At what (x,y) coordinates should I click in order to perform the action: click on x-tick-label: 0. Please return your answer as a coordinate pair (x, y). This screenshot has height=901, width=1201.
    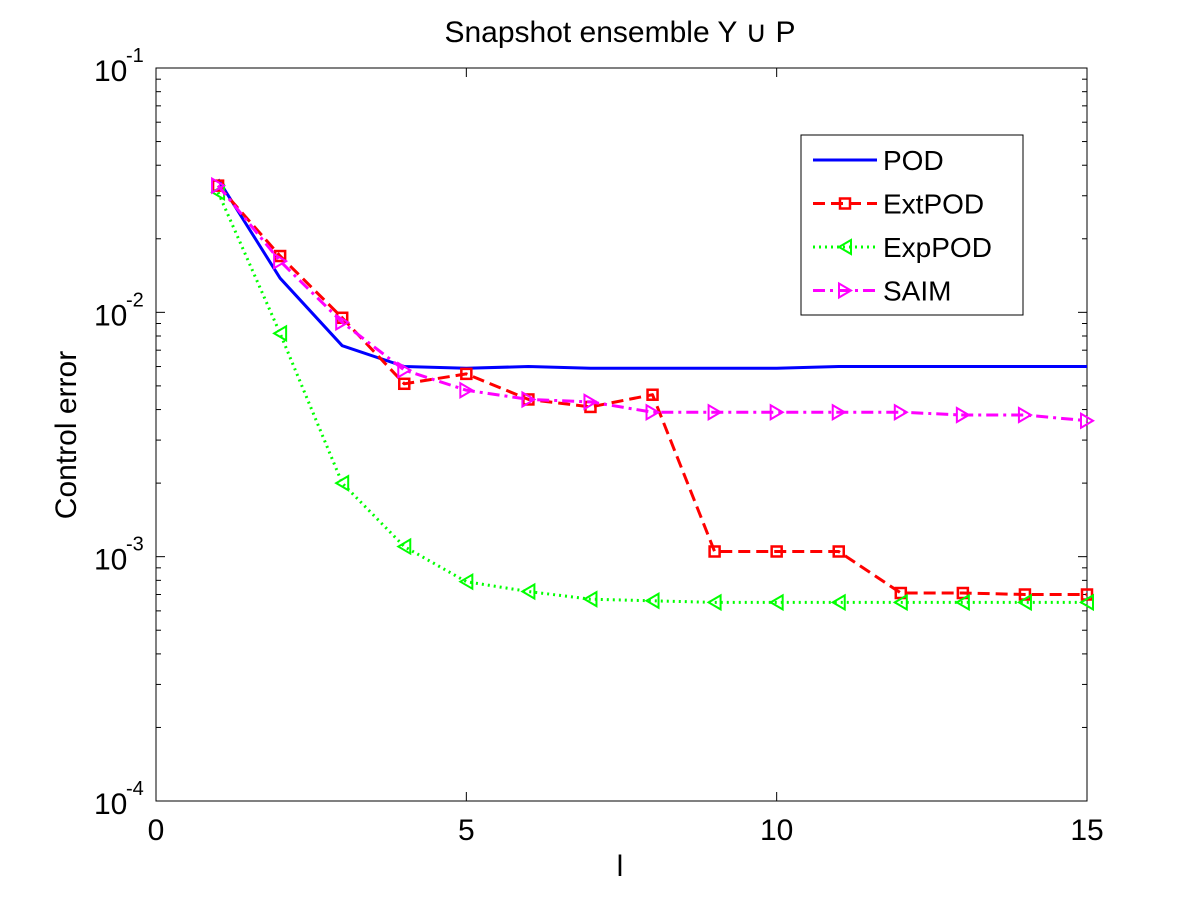
    Looking at the image, I should click on (156, 830).